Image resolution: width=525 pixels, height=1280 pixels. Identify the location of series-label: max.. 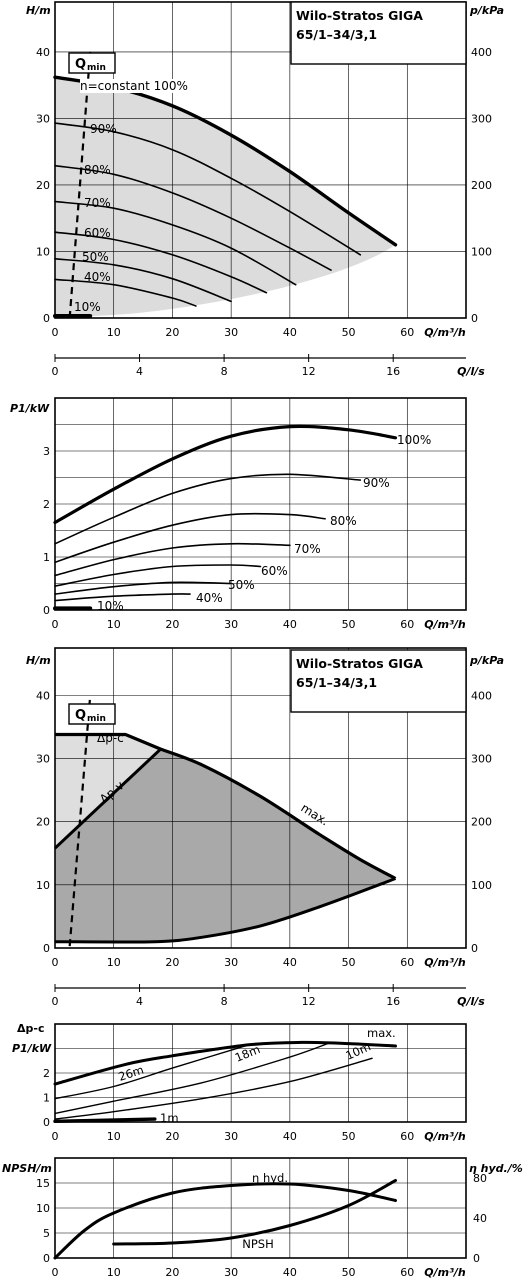
(381, 1033).